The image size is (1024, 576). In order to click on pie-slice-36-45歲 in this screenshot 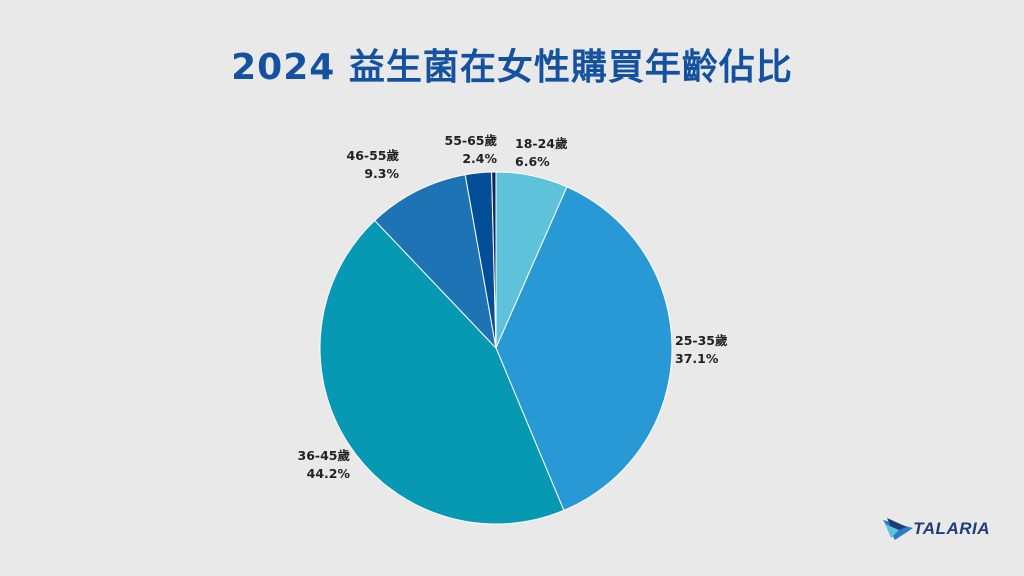, I will do `click(442, 372)`.